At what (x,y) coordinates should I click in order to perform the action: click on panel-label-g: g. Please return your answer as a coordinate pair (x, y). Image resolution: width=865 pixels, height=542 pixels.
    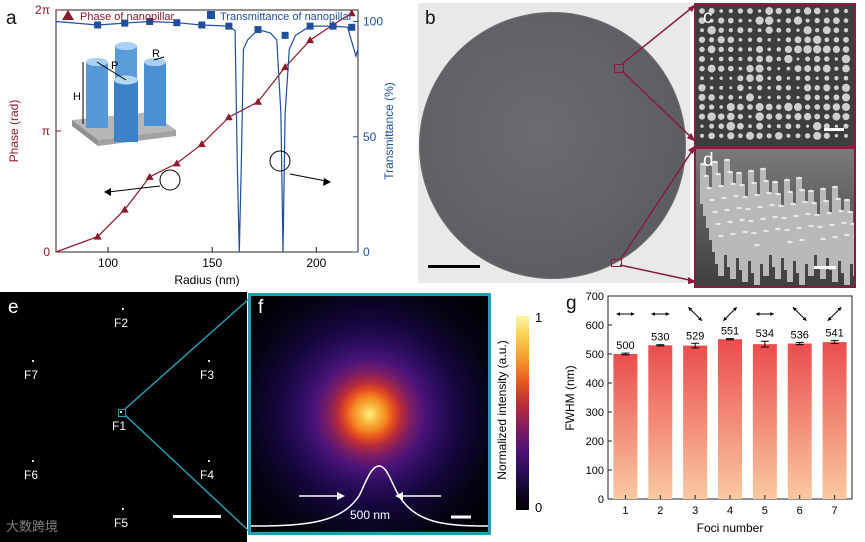
    Looking at the image, I should click on (571, 303).